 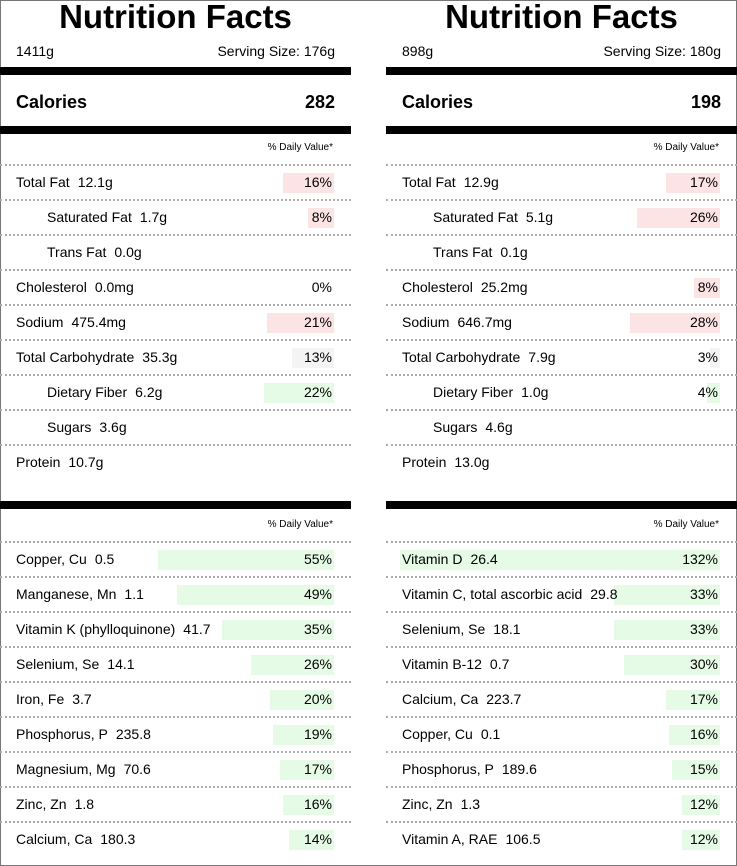 I want to click on nutrient-amount: 235.8, so click(x=133, y=734).